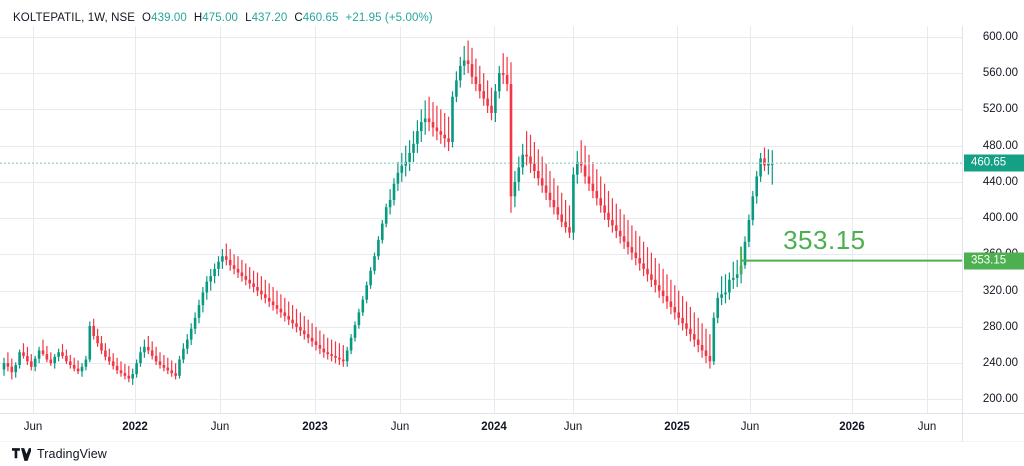 The height and width of the screenshot is (466, 1024). What do you see at coordinates (677, 427) in the screenshot?
I see `time-axis-tick: 2025` at bounding box center [677, 427].